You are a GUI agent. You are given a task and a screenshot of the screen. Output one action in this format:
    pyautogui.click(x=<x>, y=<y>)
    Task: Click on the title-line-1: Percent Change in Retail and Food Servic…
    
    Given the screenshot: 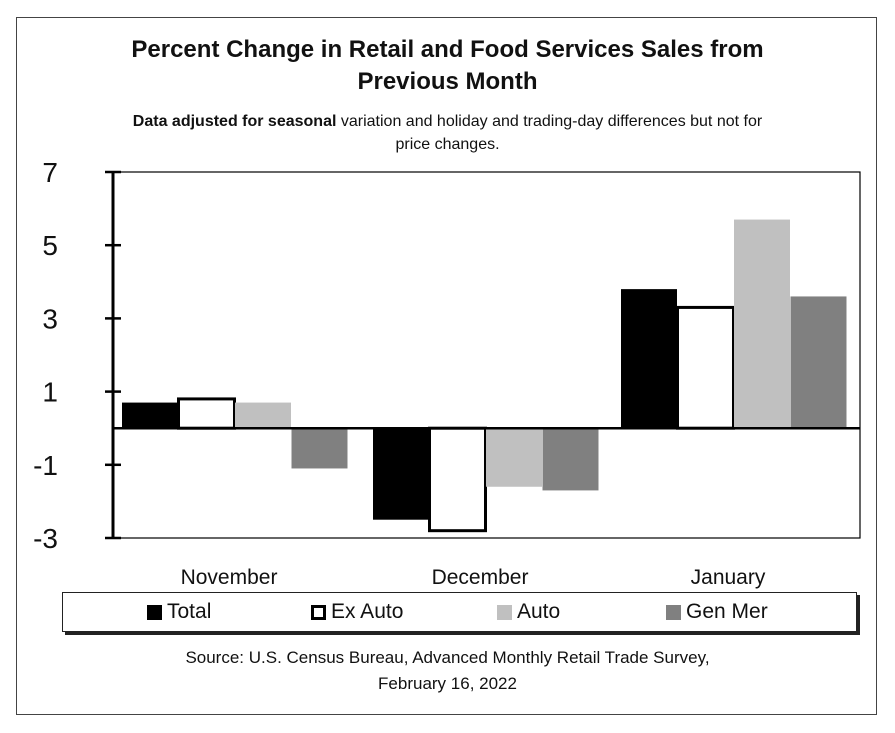 What is the action you would take?
    pyautogui.click(x=447, y=49)
    